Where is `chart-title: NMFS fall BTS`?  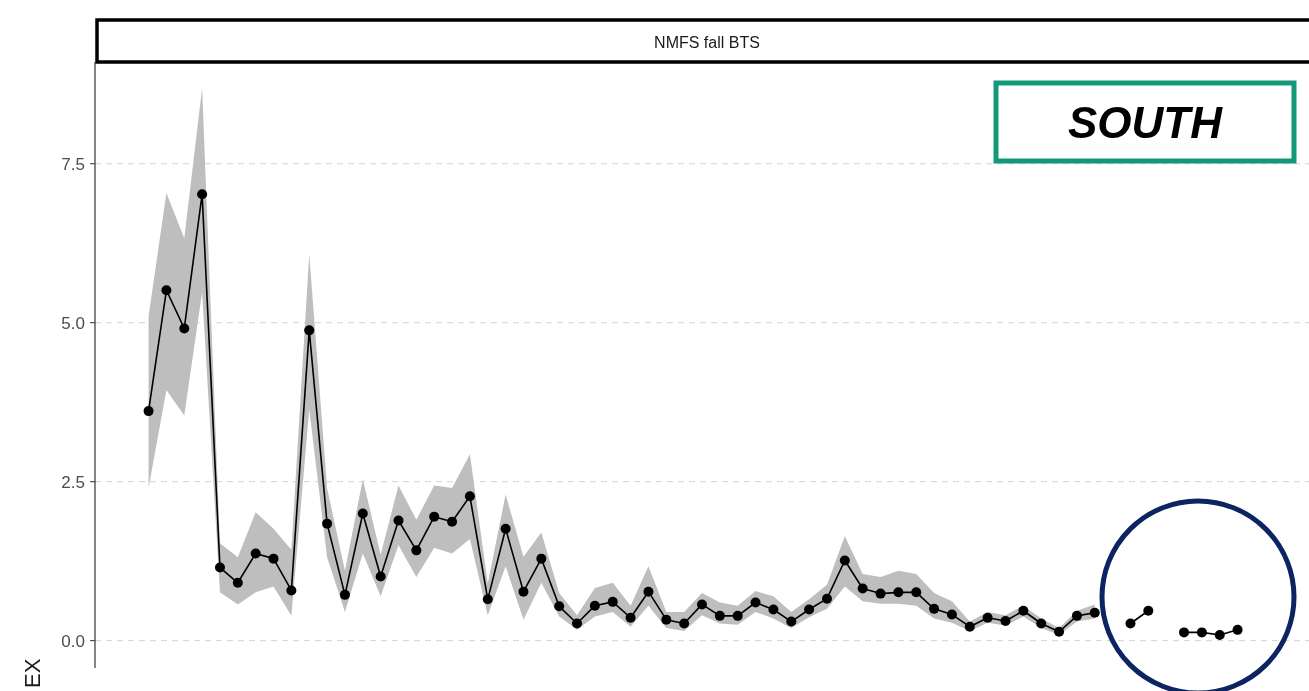 chart-title: NMFS fall BTS is located at coordinates (707, 42).